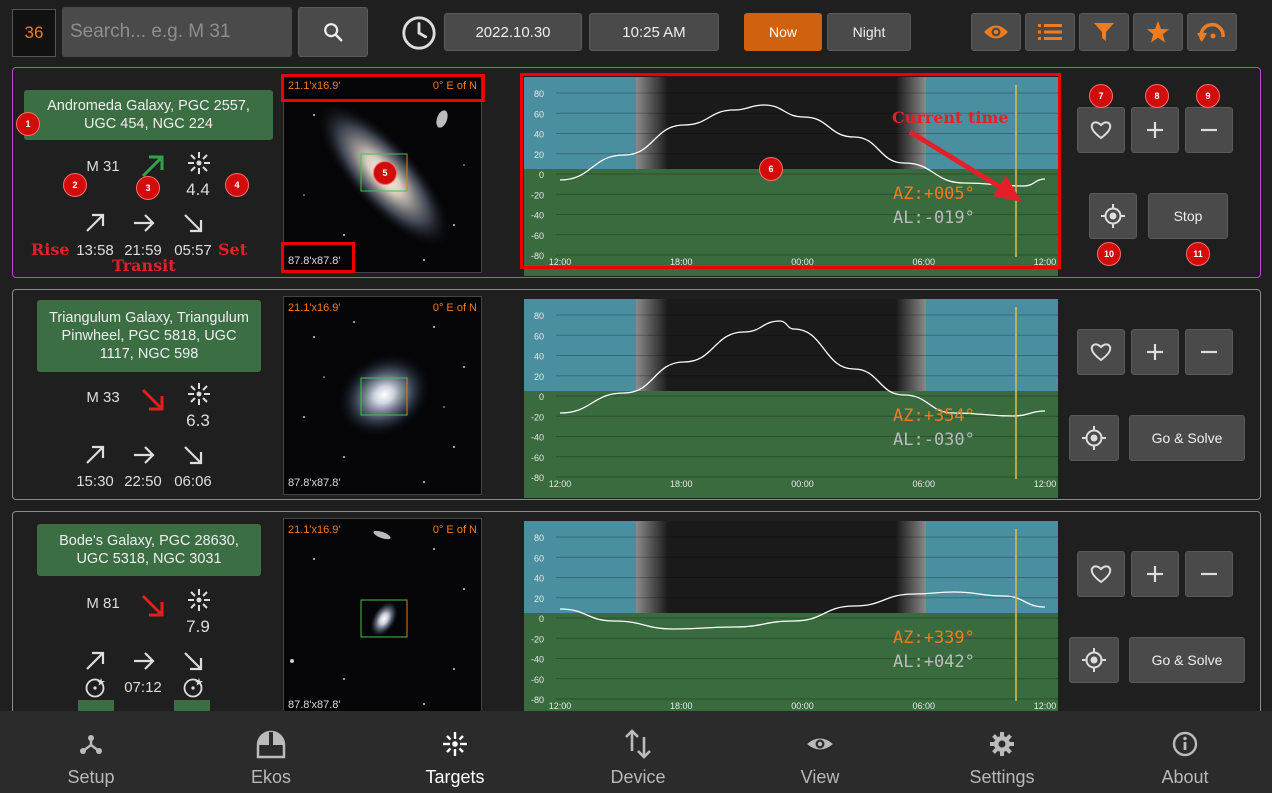 Image resolution: width=1272 pixels, height=793 pixels. Describe the element at coordinates (1158, 32) in the screenshot. I see `favorites-button` at that location.